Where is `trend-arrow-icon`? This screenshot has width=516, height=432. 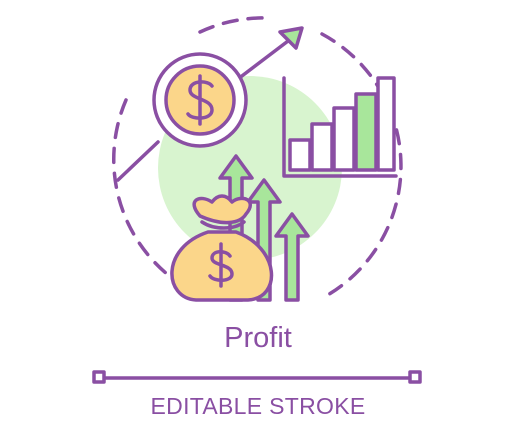
trend-arrow-icon is located at coordinates (210, 104).